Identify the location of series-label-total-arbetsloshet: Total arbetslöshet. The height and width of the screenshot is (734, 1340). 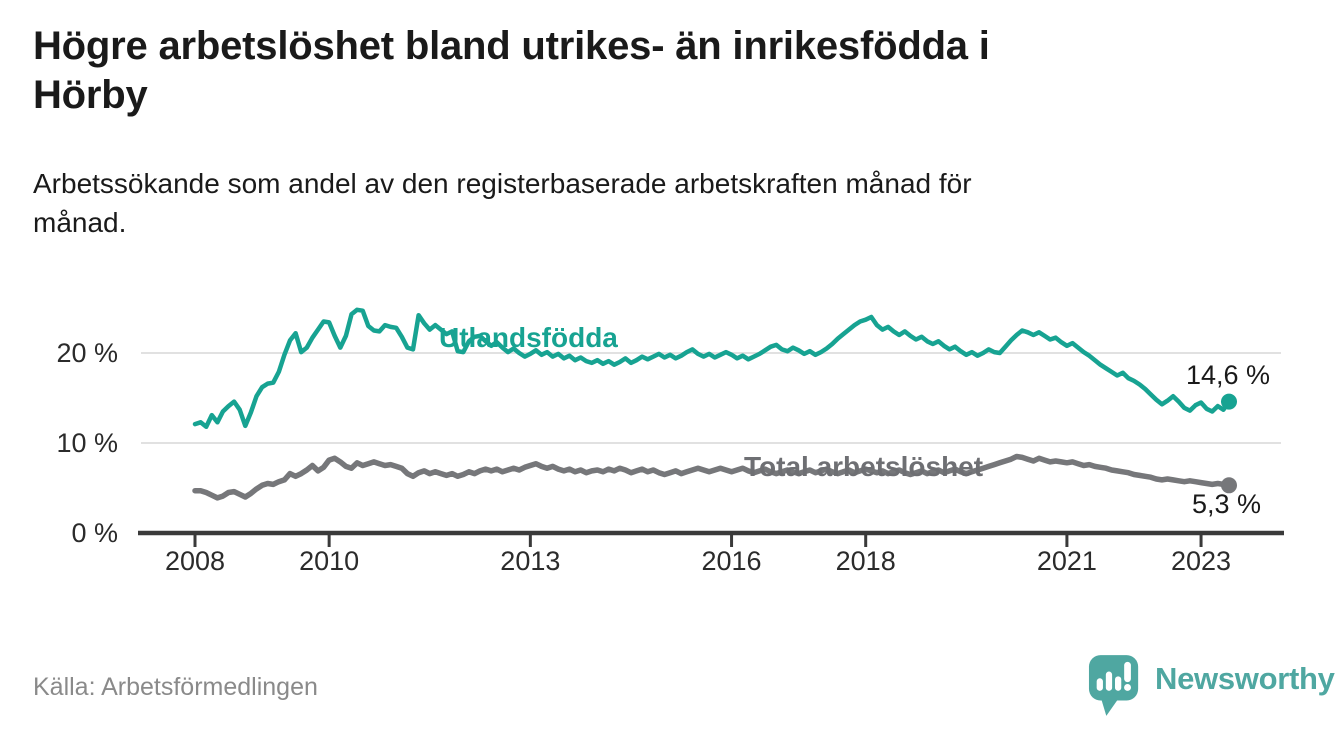
(864, 466).